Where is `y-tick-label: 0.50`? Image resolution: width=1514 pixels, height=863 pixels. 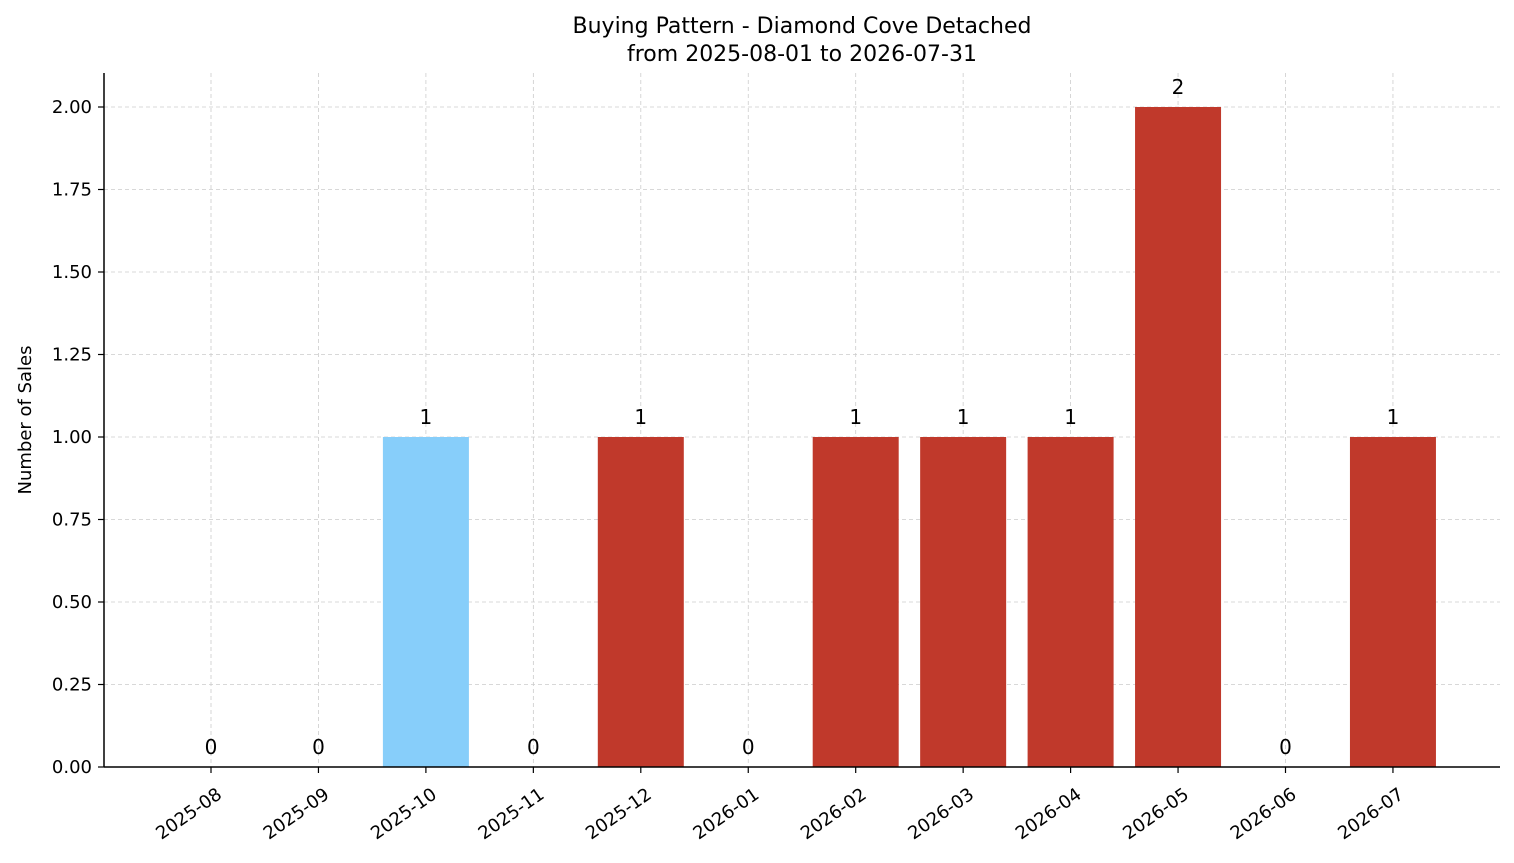 y-tick-label: 0.50 is located at coordinates (72, 602).